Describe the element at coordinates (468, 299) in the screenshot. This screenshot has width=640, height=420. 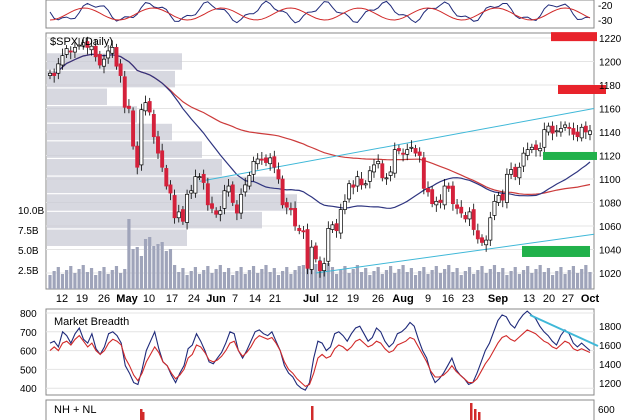
I see `x-axis-label: 23` at that location.